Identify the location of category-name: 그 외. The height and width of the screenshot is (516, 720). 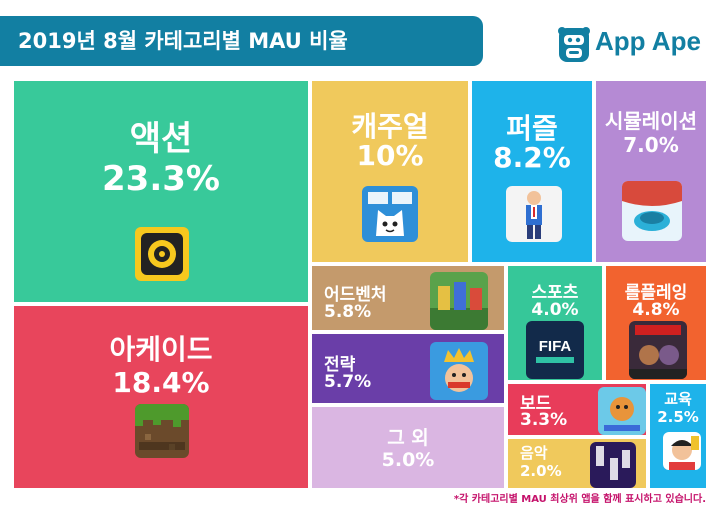
(408, 438).